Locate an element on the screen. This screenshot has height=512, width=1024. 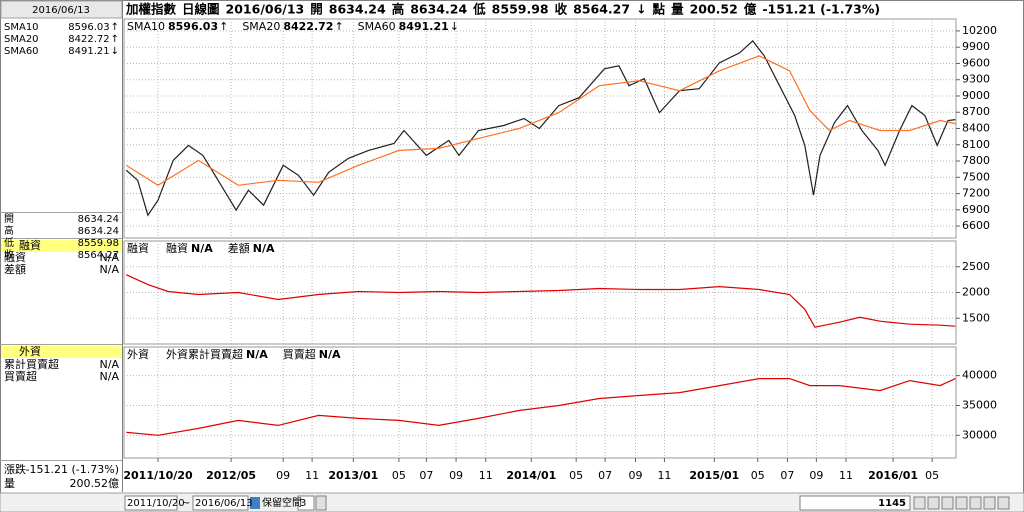
y-tick-label: 40000 is located at coordinates (979, 375).